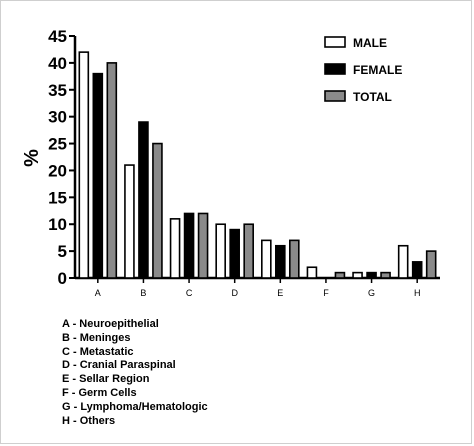  Describe the element at coordinates (417, 293) in the screenshot. I see `x-tick-label: H` at that location.